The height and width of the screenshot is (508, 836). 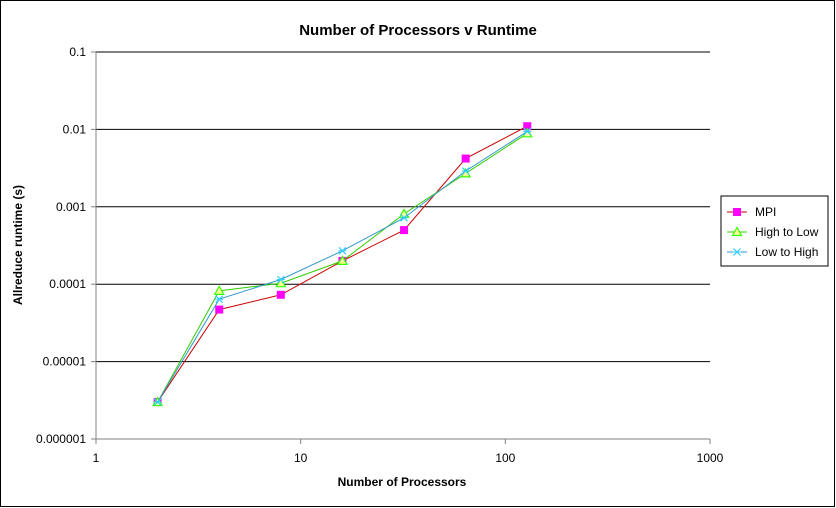 What do you see at coordinates (505, 458) in the screenshot?
I see `x-tick-label: 100` at bounding box center [505, 458].